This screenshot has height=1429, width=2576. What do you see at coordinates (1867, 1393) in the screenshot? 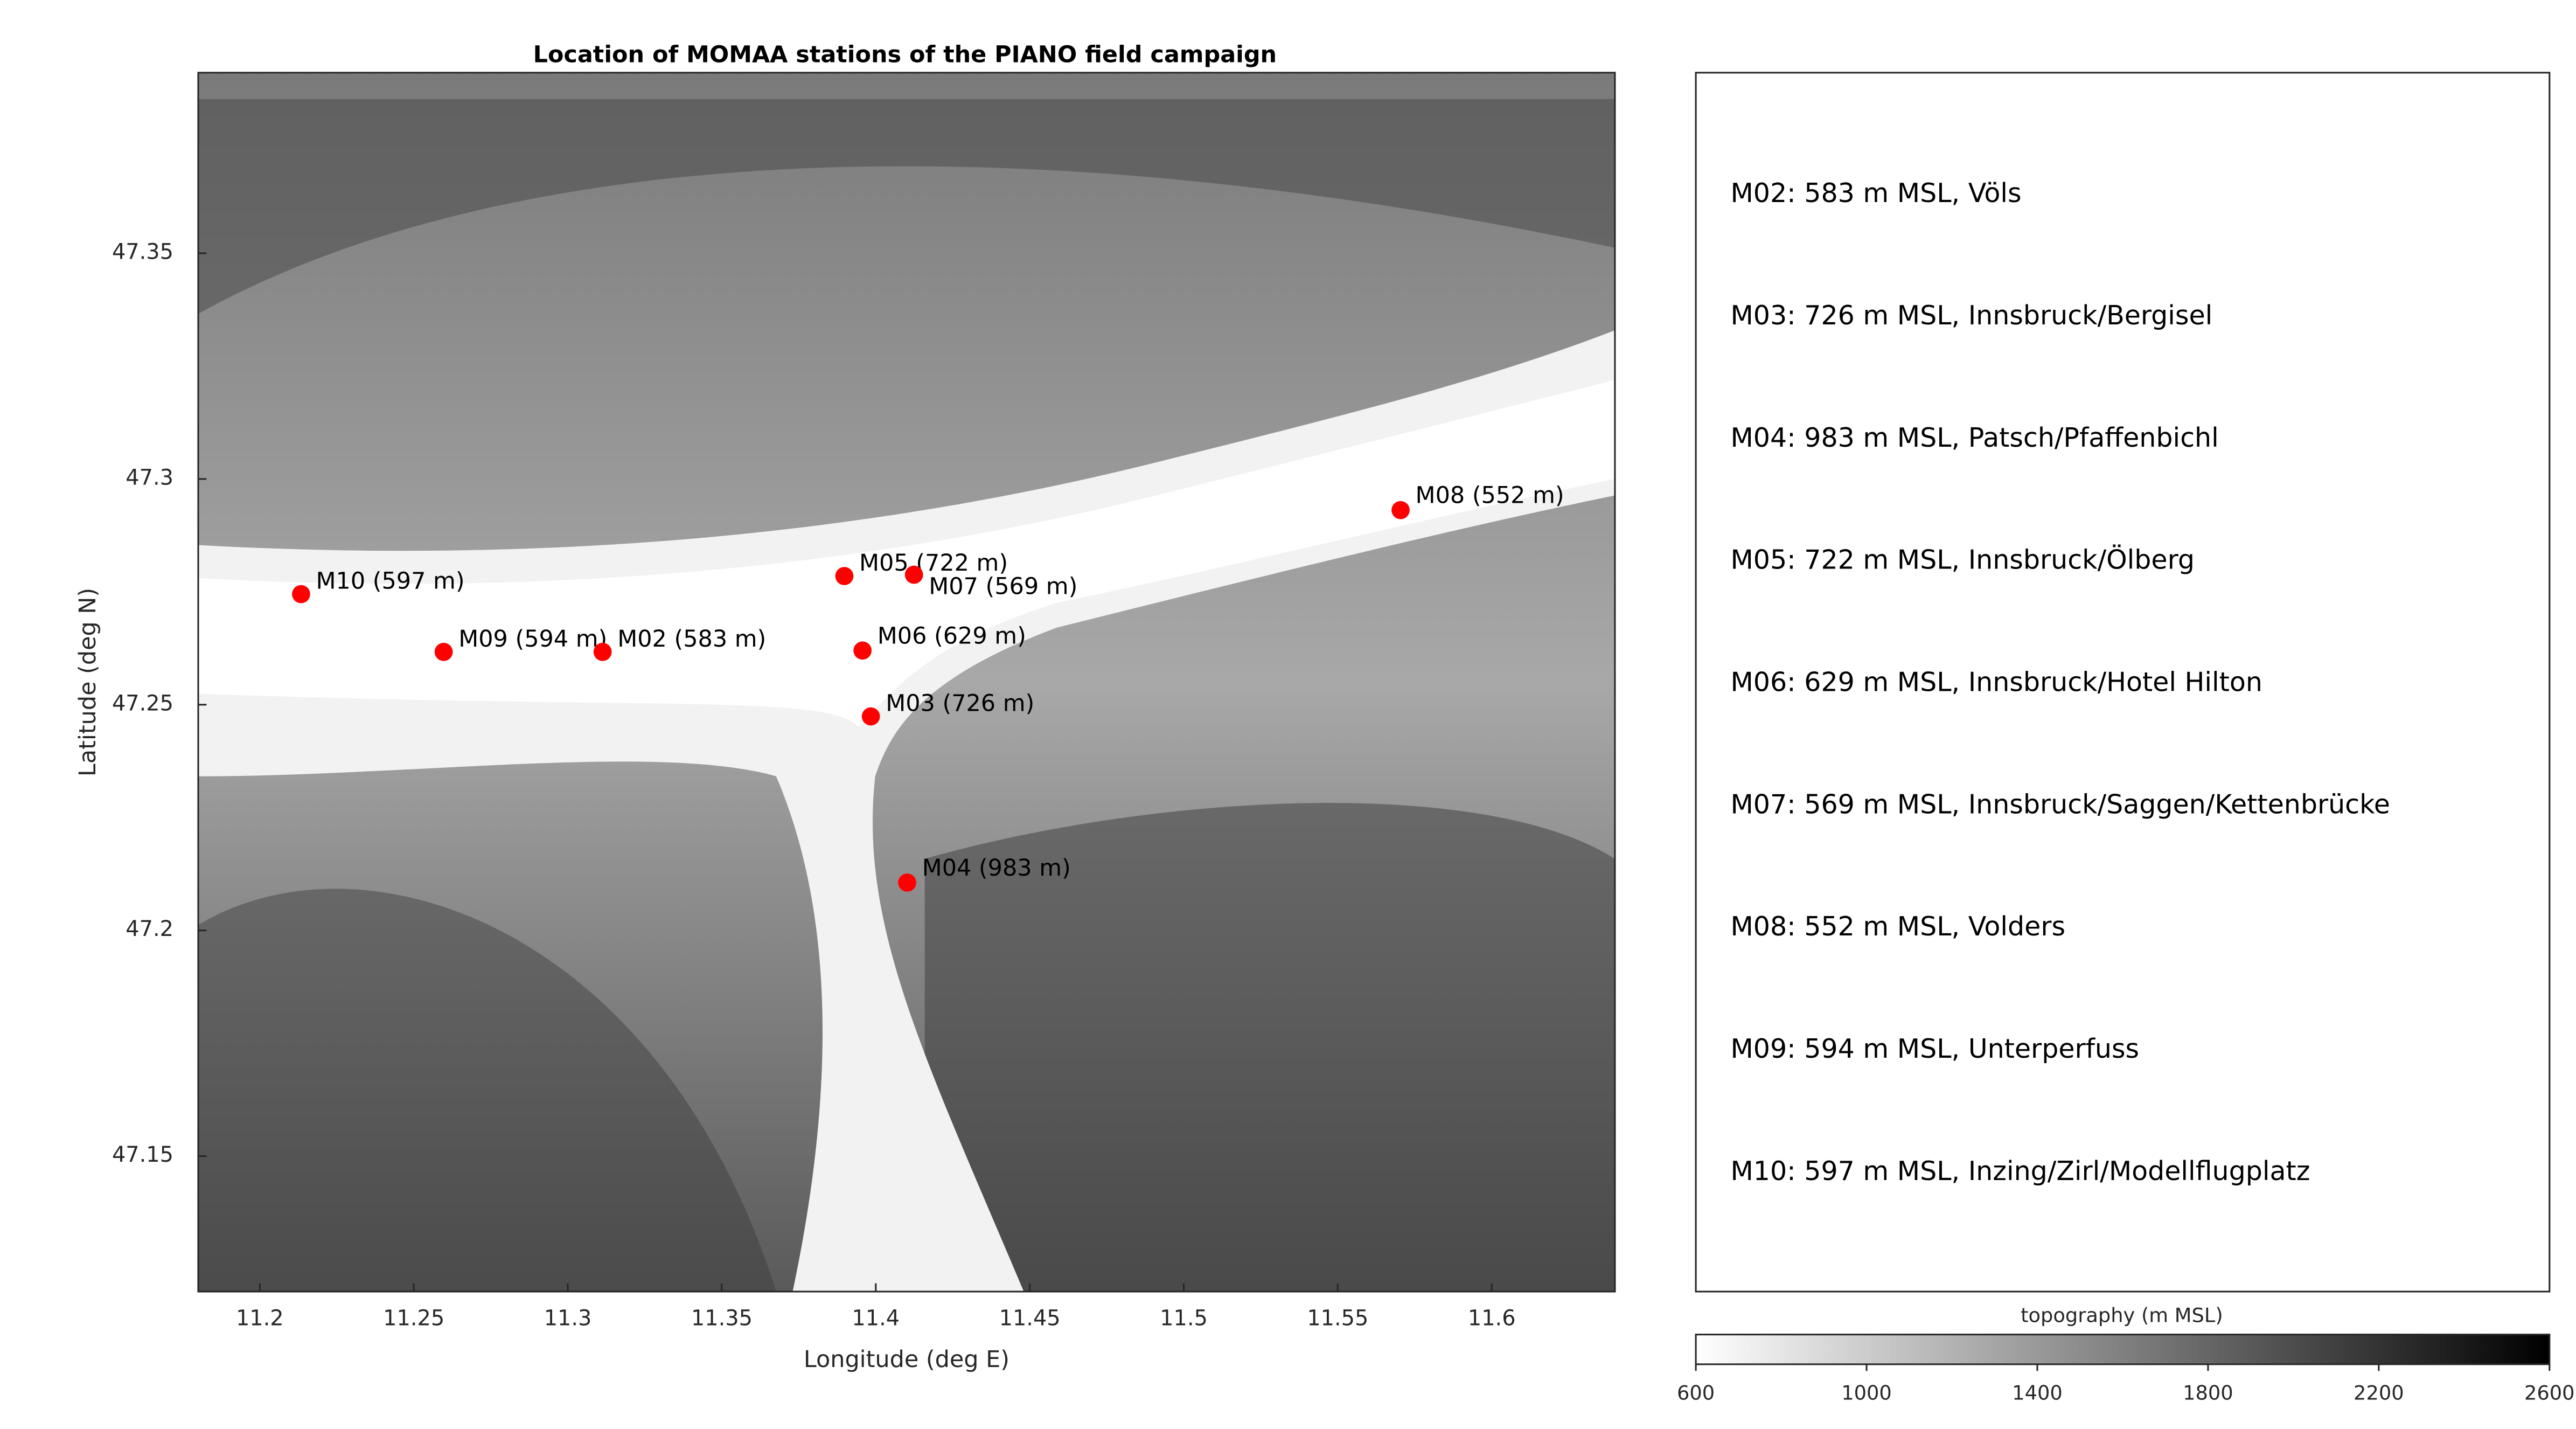
I see `colorbar-tick-label: 1000` at bounding box center [1867, 1393].